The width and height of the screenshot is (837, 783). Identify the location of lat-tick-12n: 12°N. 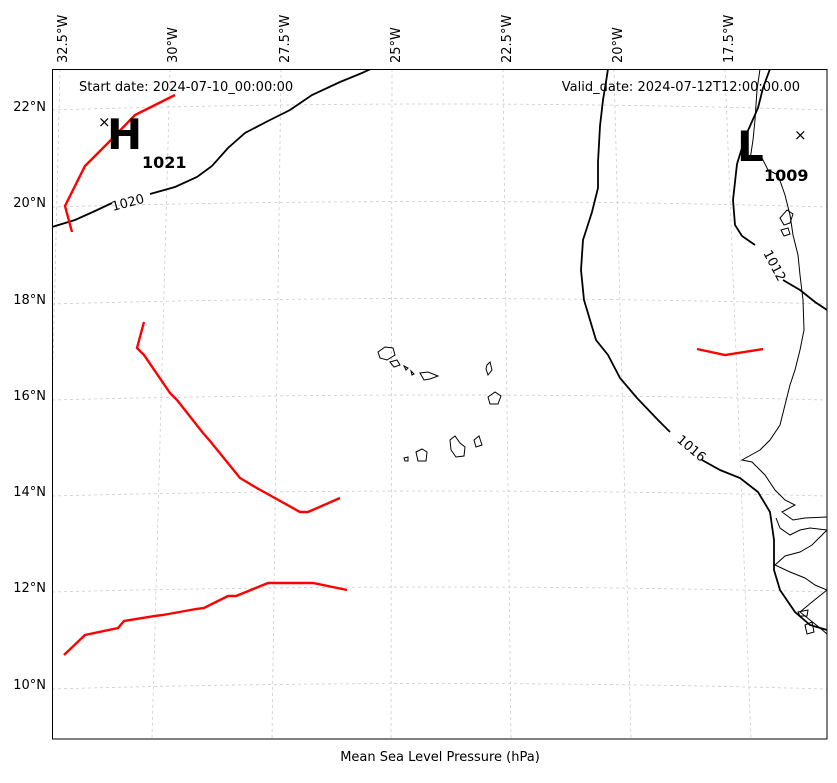
(29, 588).